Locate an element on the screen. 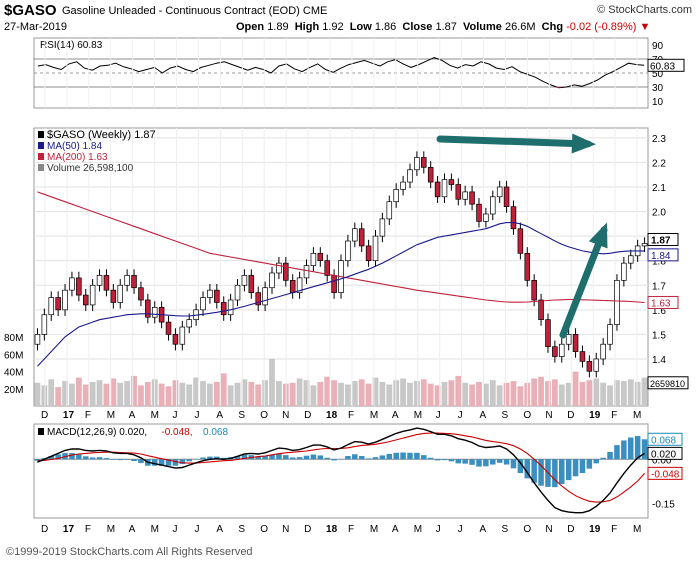  macd-line is located at coordinates (341, 470).